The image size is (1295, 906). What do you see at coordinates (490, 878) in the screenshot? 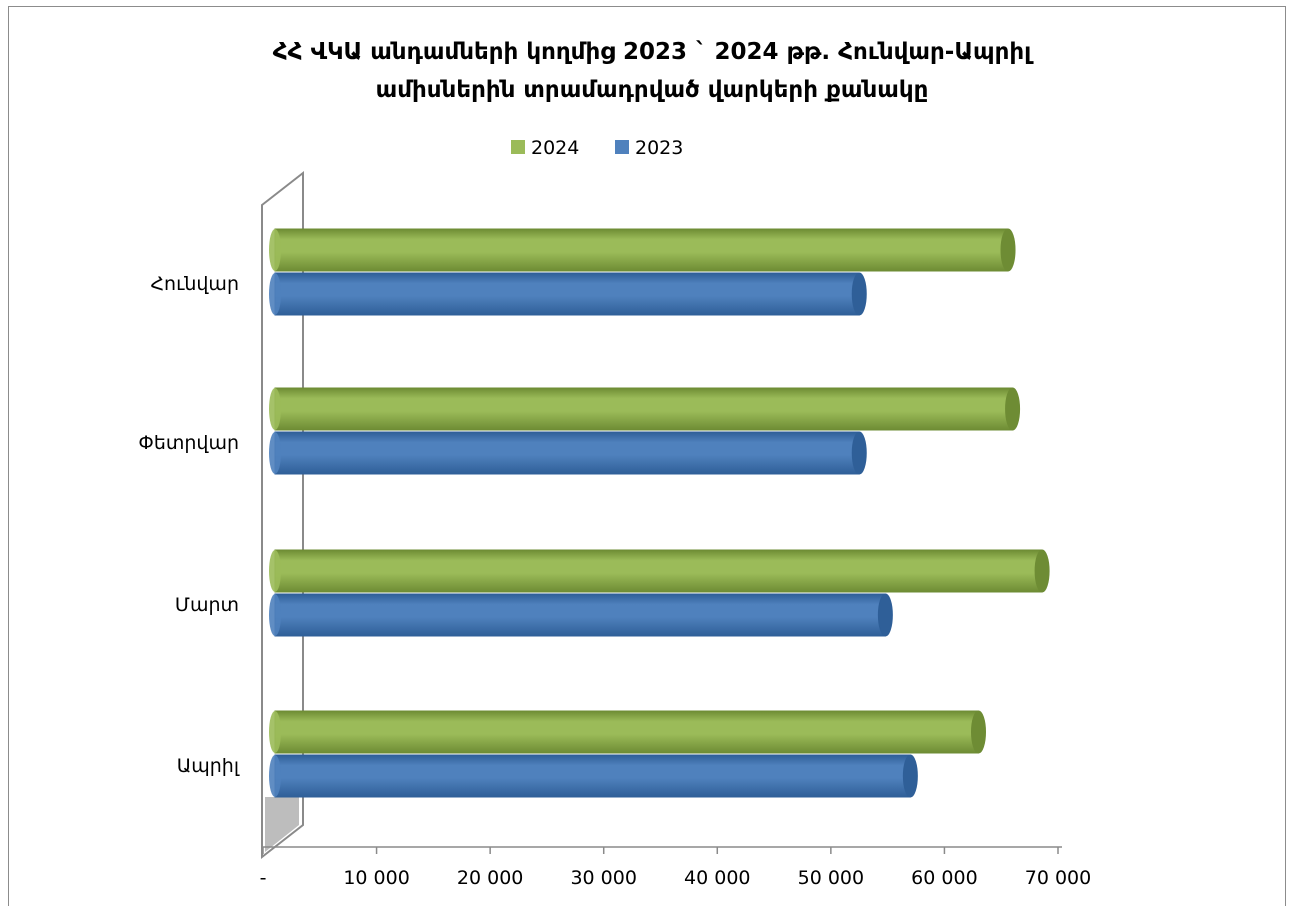
I see `x-tick-label: 20 000` at bounding box center [490, 878].